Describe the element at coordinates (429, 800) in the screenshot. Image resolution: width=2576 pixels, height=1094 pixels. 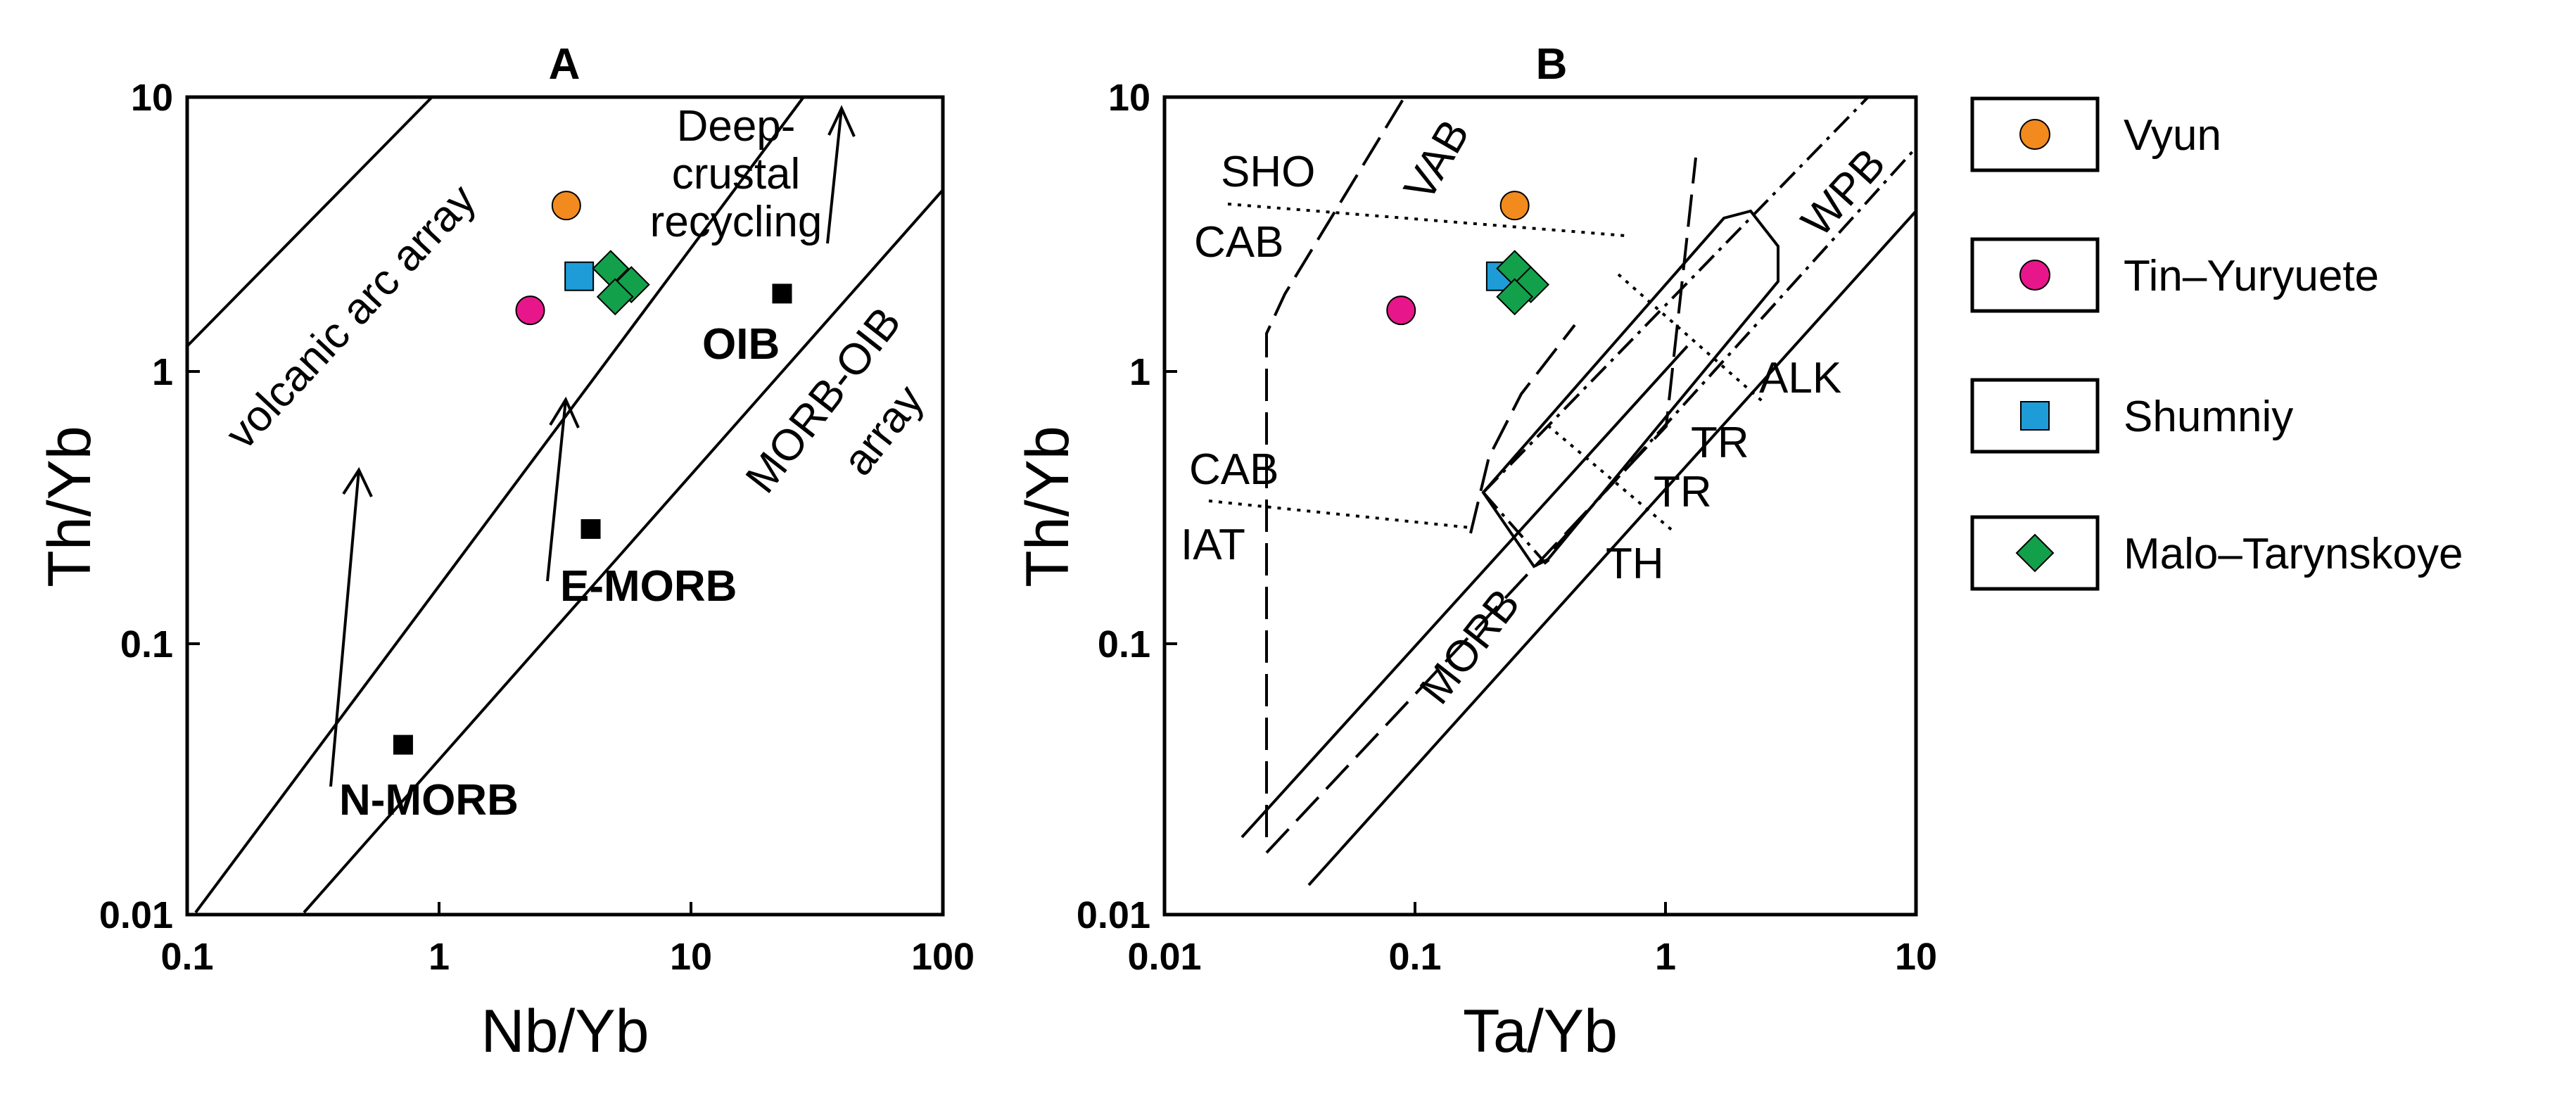
I see `n-morb-label: N-MORB` at that location.